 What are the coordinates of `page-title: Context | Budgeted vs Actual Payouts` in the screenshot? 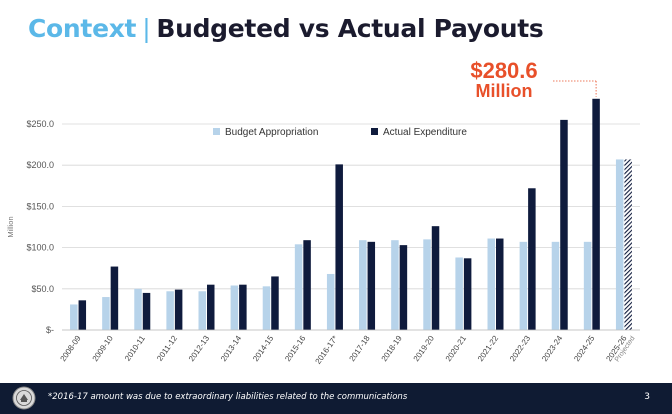 It's located at (286, 28).